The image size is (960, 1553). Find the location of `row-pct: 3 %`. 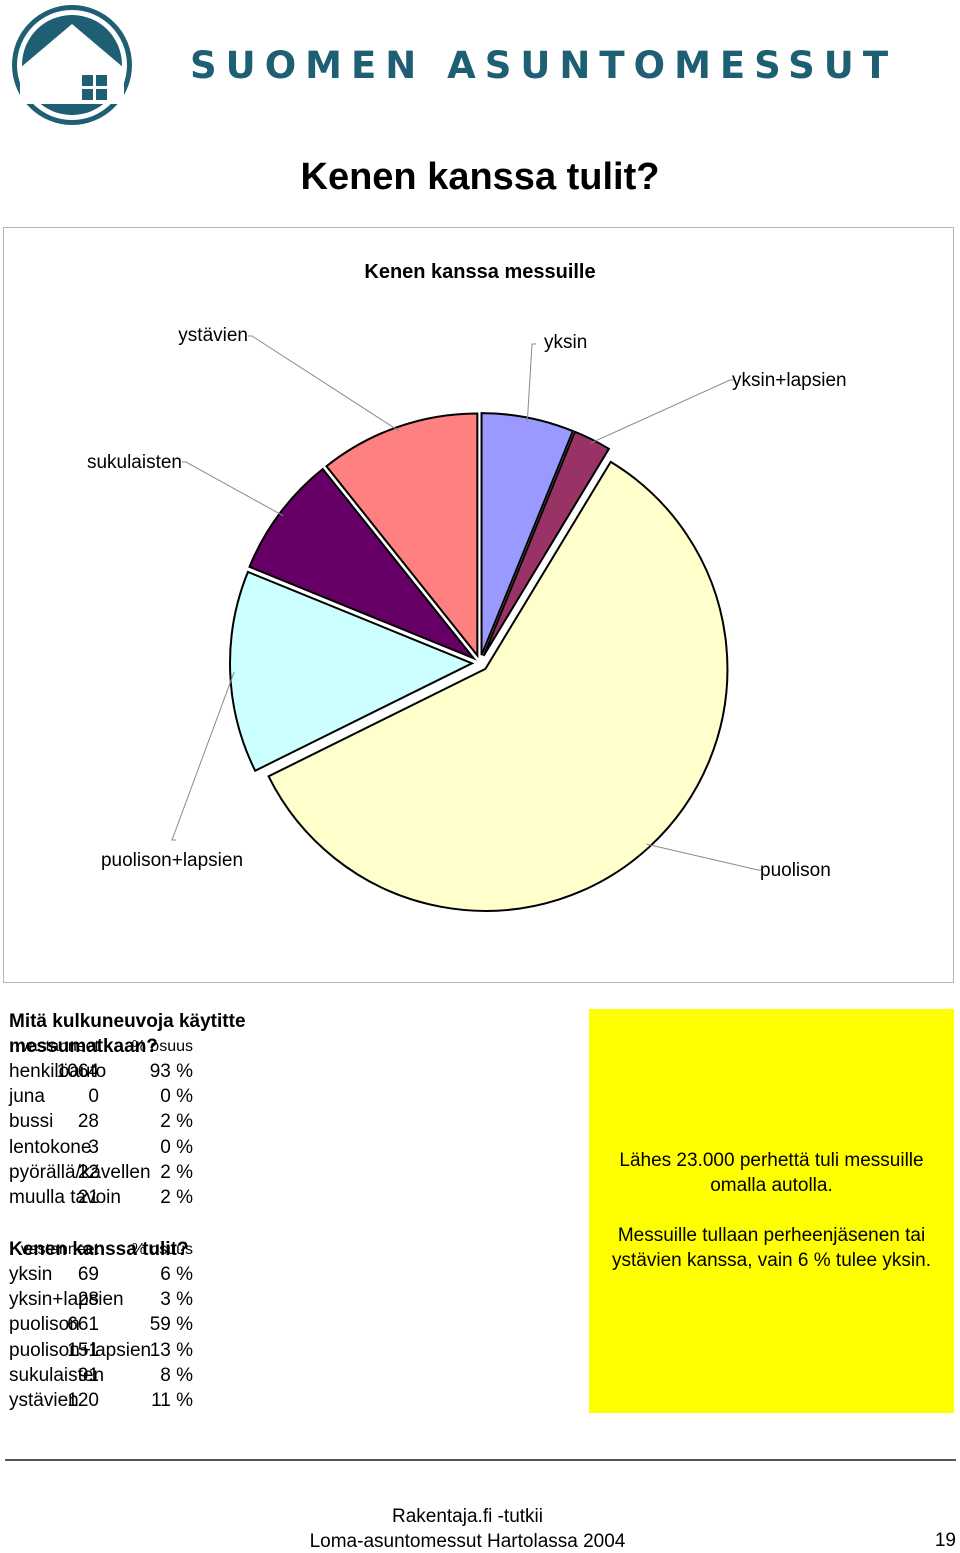

row-pct: 3 % is located at coordinates (176, 1300).